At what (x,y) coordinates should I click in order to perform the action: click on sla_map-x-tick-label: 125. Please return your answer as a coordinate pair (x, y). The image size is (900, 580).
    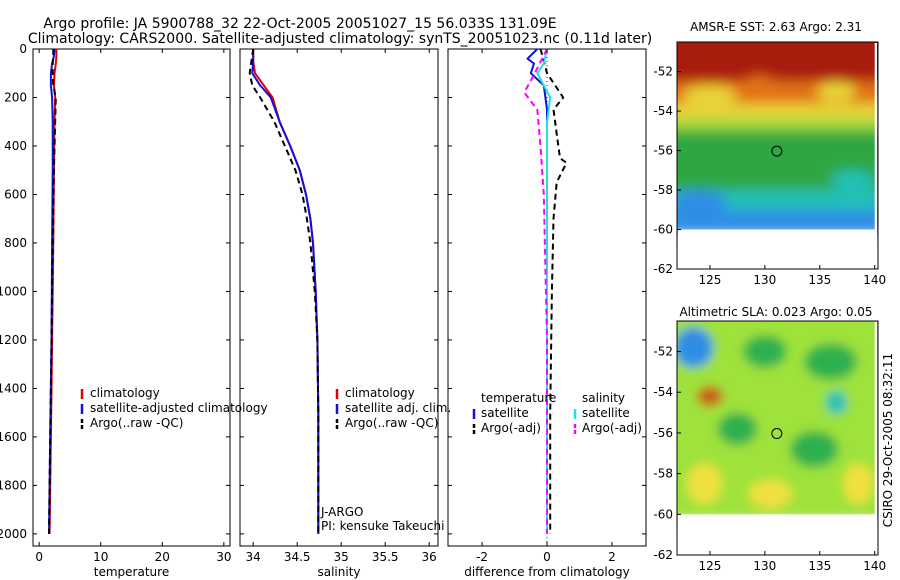
    Looking at the image, I should click on (709, 566).